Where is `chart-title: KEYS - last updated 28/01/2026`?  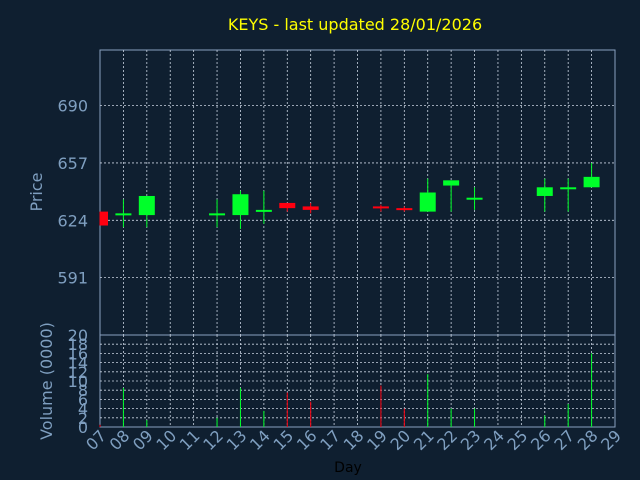
chart-title: KEYS - last updated 28/01/2026 is located at coordinates (355, 24).